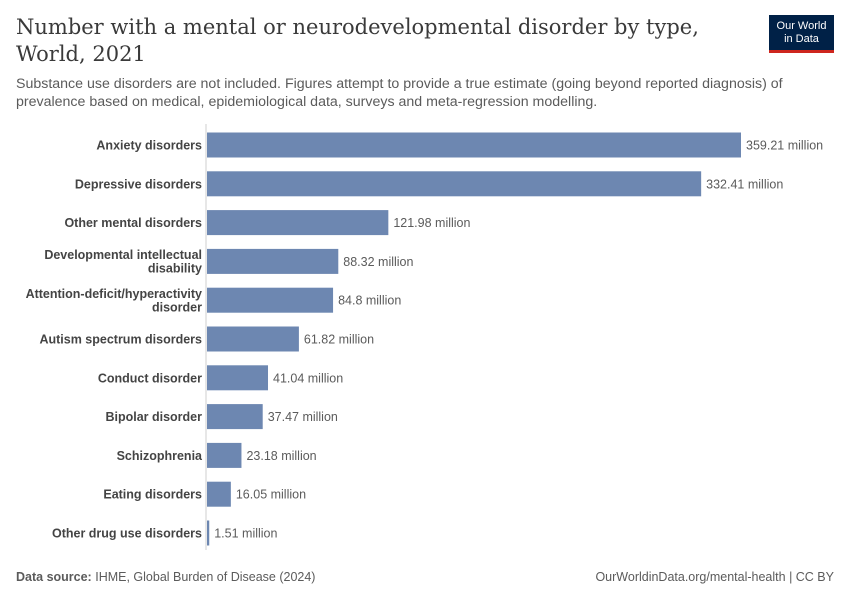  What do you see at coordinates (205, 577) in the screenshot?
I see `data-source-text: IHME, Global Burden of Disease (2024)` at bounding box center [205, 577].